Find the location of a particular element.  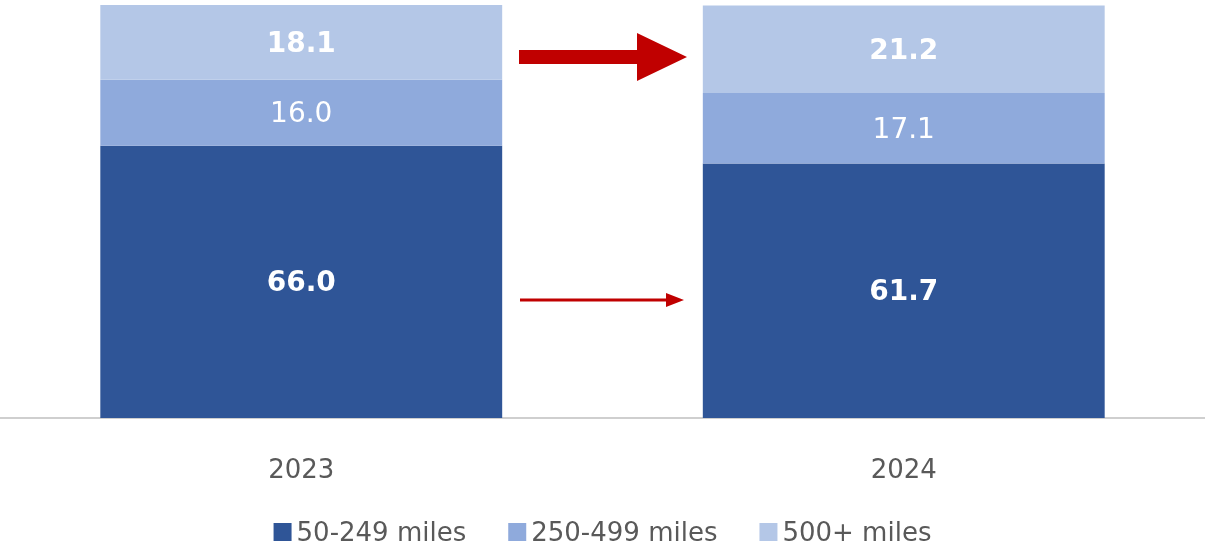

data-label: 21.2 is located at coordinates (904, 49).